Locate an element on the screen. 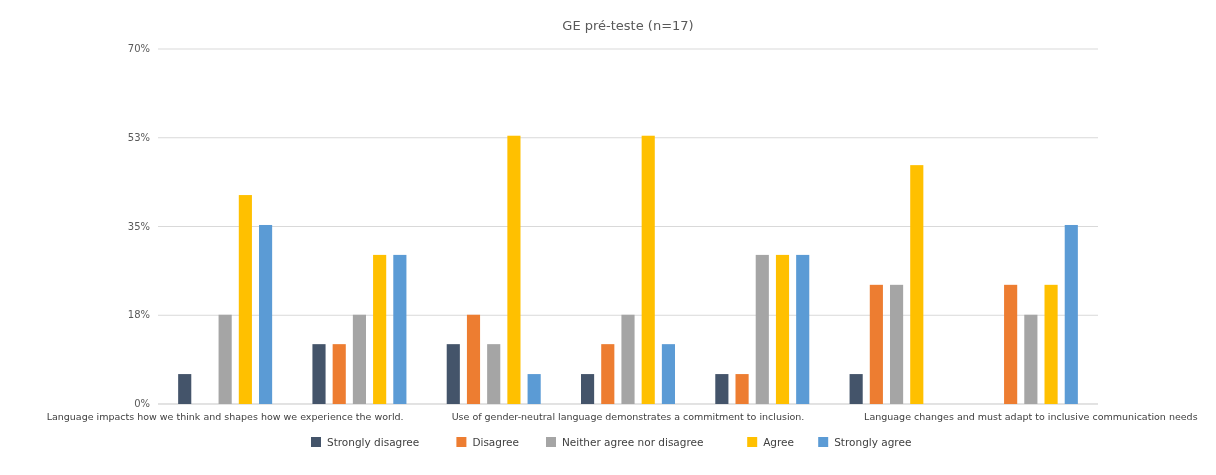 The height and width of the screenshot is (475, 1216). legend-label: Neither agree nor disagree is located at coordinates (633, 442).